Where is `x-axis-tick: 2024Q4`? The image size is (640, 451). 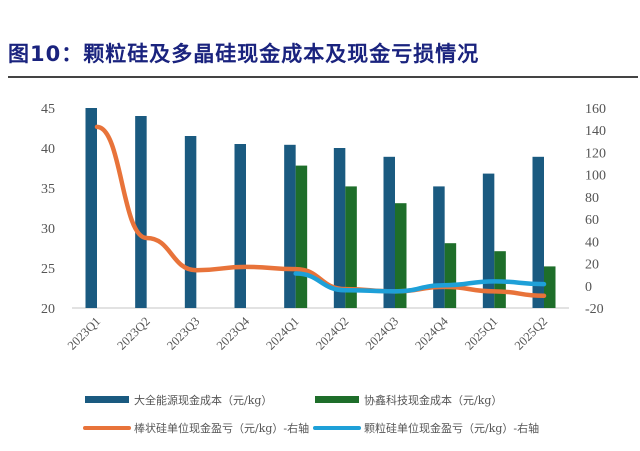 x-axis-tick: 2024Q4 is located at coordinates (431, 333).